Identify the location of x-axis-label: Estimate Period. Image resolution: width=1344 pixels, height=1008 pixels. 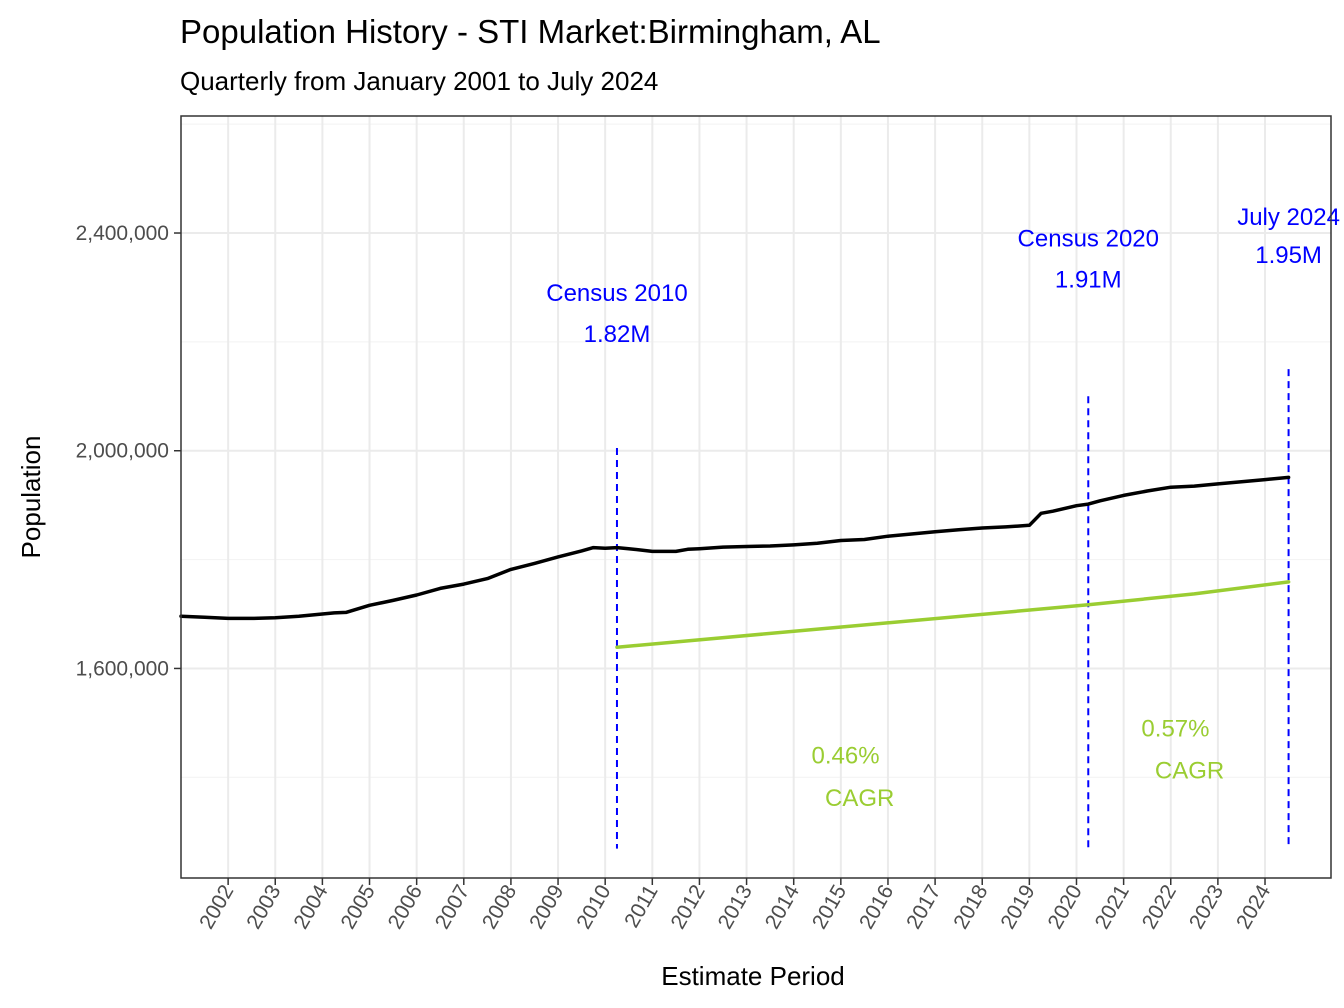
(753, 976).